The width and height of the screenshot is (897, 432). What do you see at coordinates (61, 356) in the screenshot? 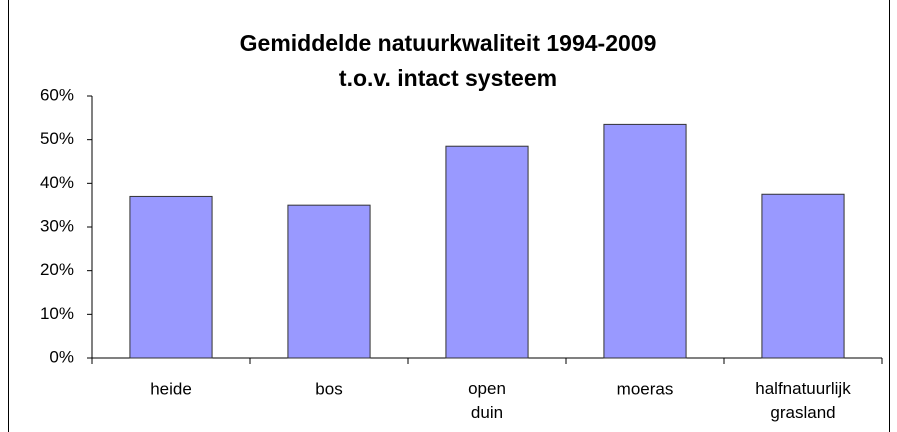
I see `y-tick-label: 0%` at bounding box center [61, 356].